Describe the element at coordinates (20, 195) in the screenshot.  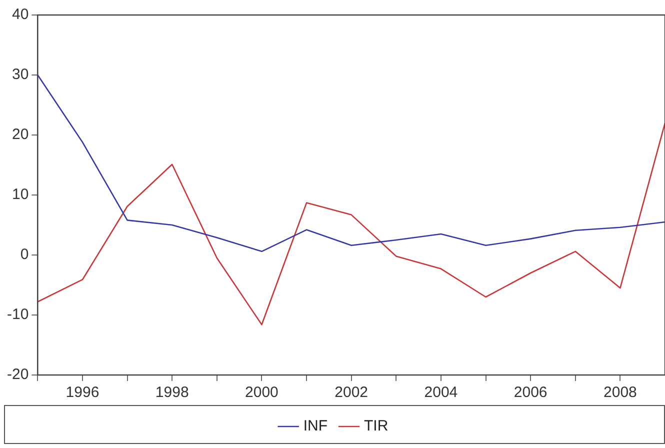
I see `y-tick-label: 10` at that location.